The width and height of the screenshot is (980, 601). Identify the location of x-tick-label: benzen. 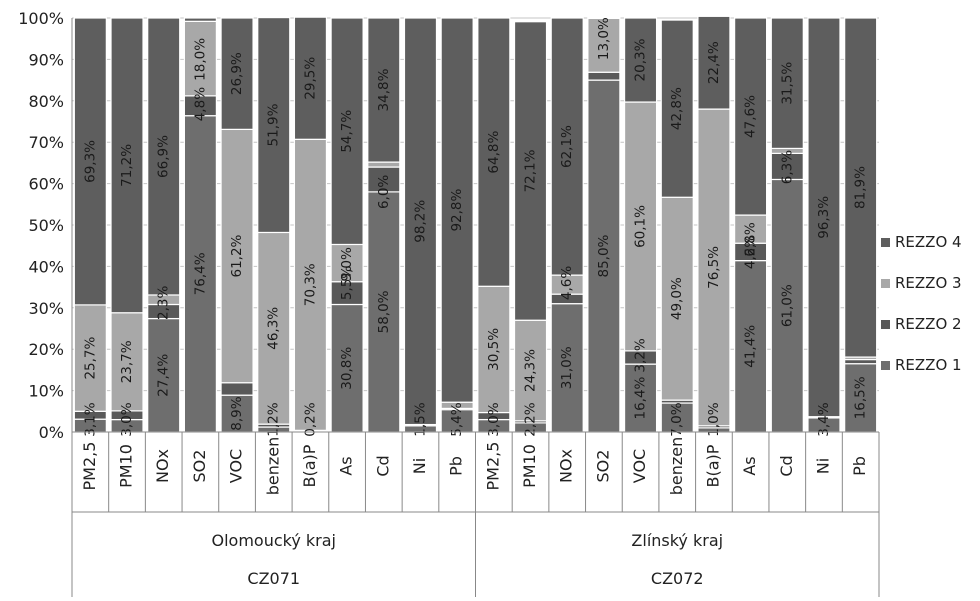
(272, 466).